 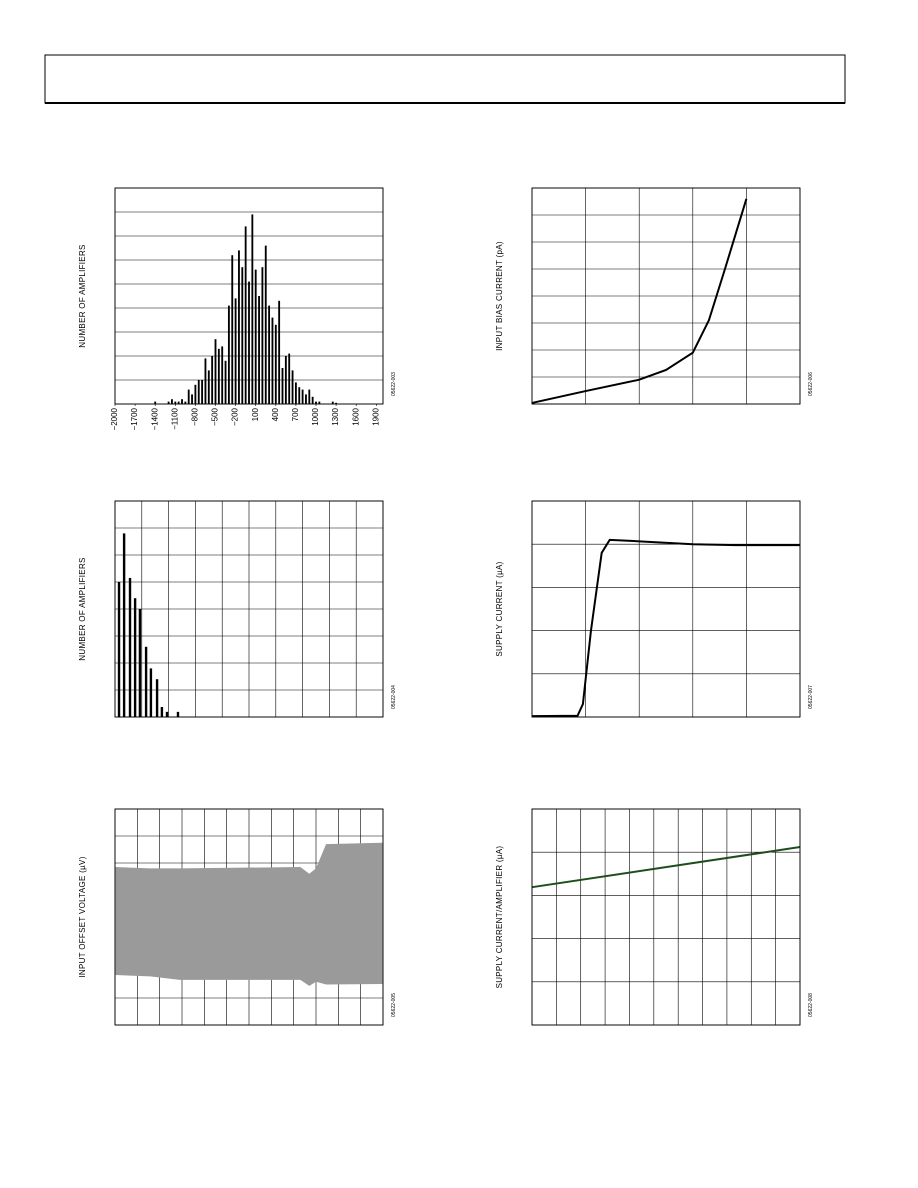 What do you see at coordinates (499, 917) in the screenshot?
I see `y-axis-label: SUPPLY CURRENT/AMPLIFIER (µA)` at bounding box center [499, 917].